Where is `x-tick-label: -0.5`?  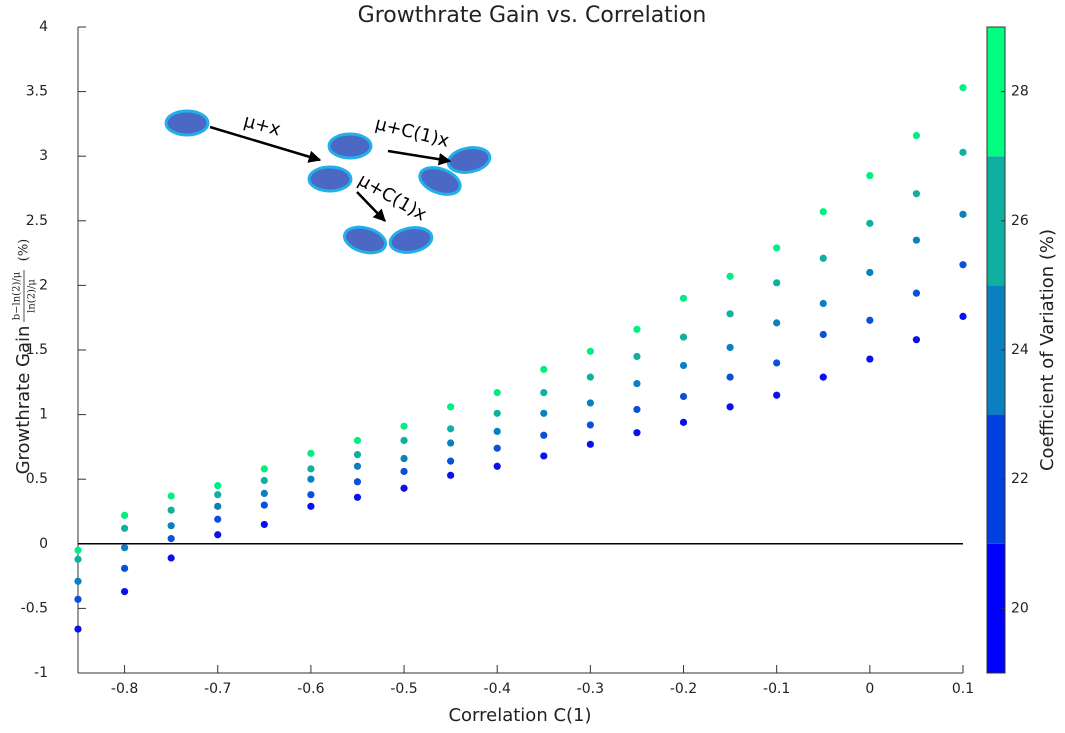 x-tick-label: -0.5 is located at coordinates (403, 689).